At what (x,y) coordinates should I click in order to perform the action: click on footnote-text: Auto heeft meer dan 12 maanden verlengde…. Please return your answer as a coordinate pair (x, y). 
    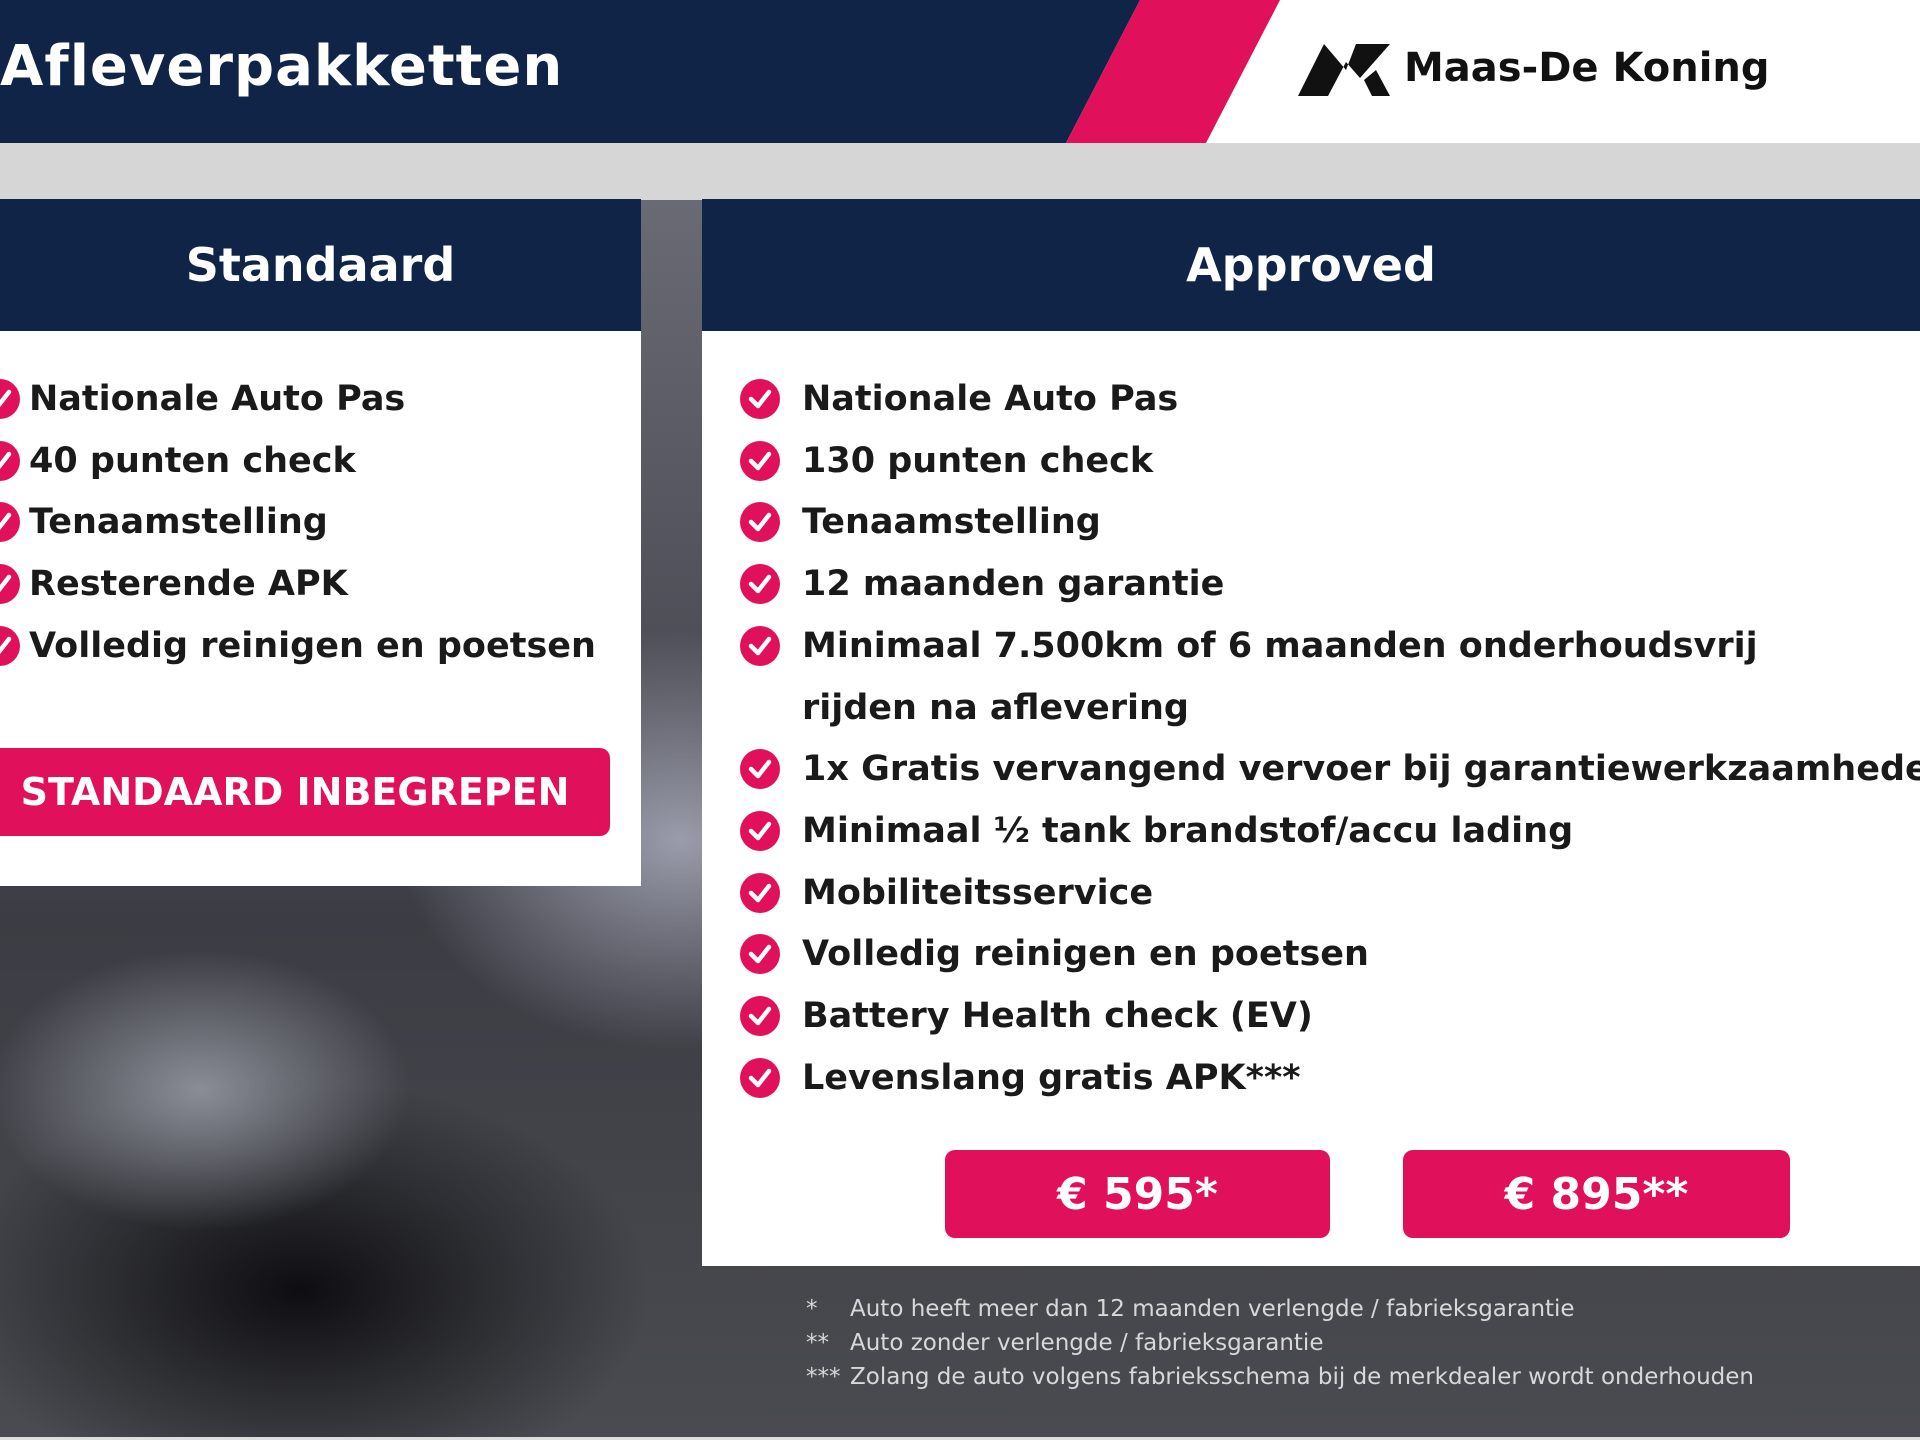
    Looking at the image, I should click on (1212, 1309).